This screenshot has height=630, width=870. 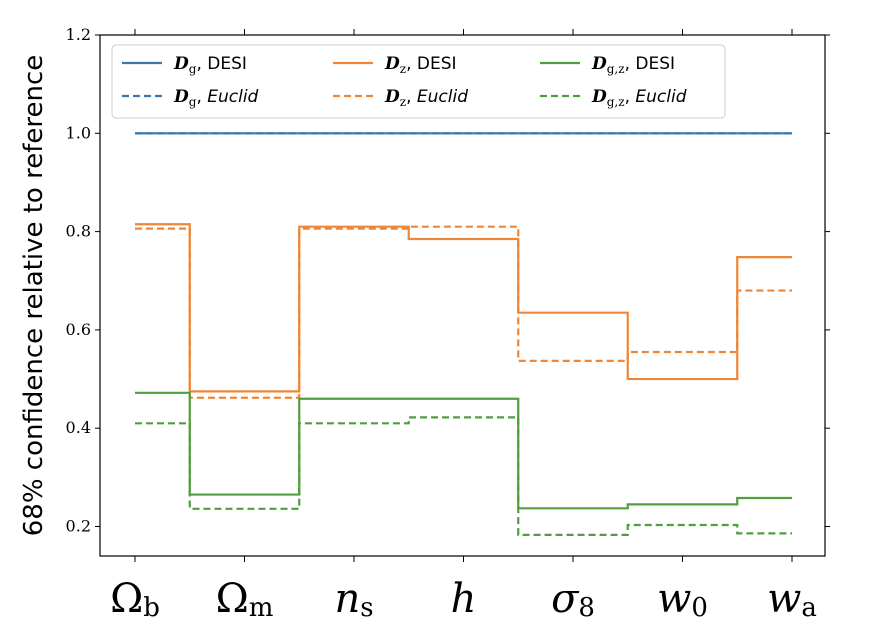 I want to click on y-tick-label: 0.4, so click(x=78, y=427).